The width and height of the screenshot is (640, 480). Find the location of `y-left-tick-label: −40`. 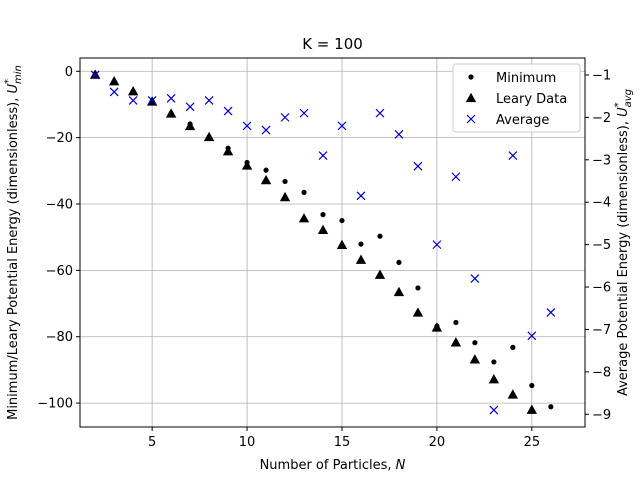

y-left-tick-label: −40 is located at coordinates (59, 205).